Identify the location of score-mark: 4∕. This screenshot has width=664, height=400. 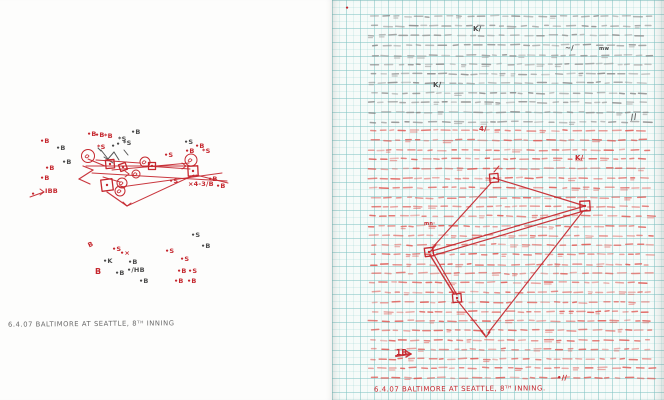
(483, 129).